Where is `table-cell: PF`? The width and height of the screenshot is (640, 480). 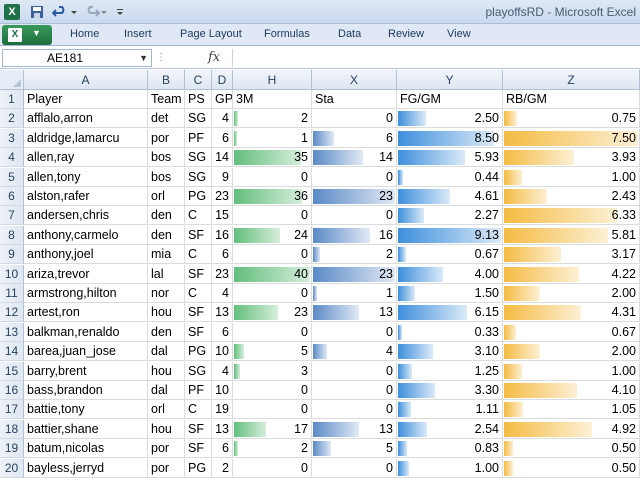 table-cell: PF is located at coordinates (198, 390).